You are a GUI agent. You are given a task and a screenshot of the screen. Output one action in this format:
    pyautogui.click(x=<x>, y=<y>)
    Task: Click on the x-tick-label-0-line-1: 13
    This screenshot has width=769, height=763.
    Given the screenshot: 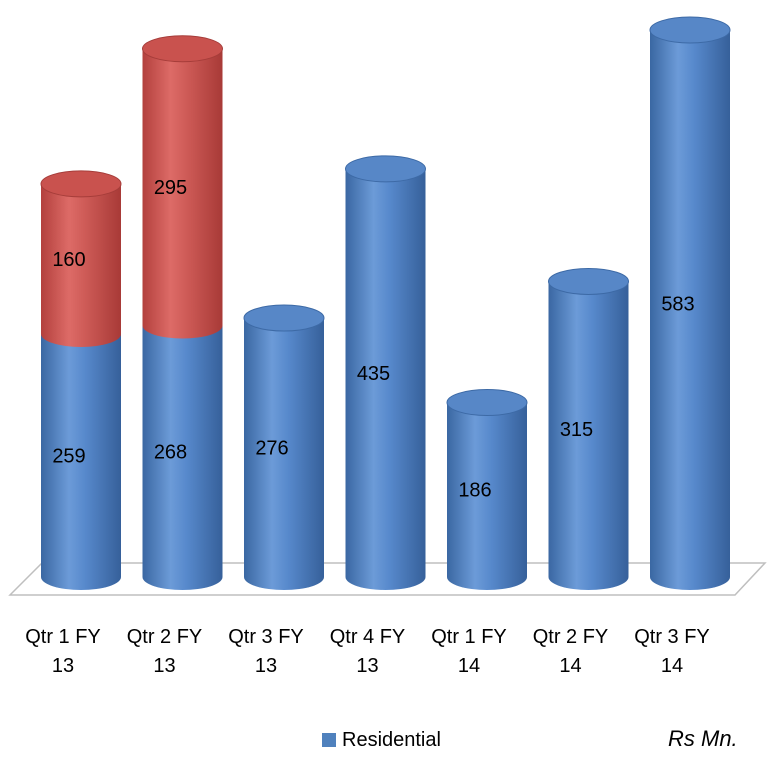 What is the action you would take?
    pyautogui.click(x=63, y=666)
    